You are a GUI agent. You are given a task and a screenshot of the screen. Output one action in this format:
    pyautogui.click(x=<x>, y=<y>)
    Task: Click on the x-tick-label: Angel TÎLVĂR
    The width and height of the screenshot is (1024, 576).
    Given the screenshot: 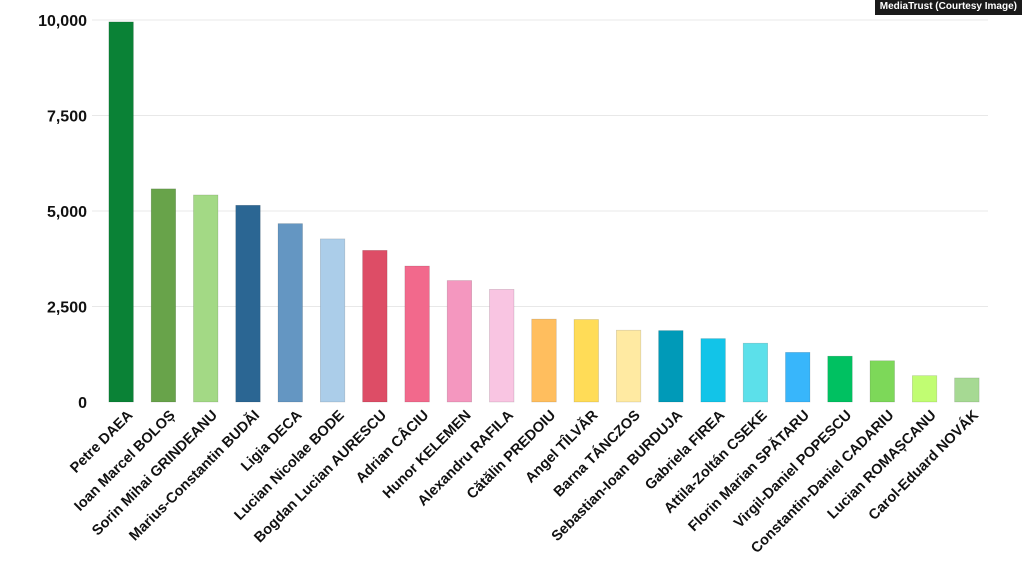 What is the action you would take?
    pyautogui.click(x=561, y=446)
    